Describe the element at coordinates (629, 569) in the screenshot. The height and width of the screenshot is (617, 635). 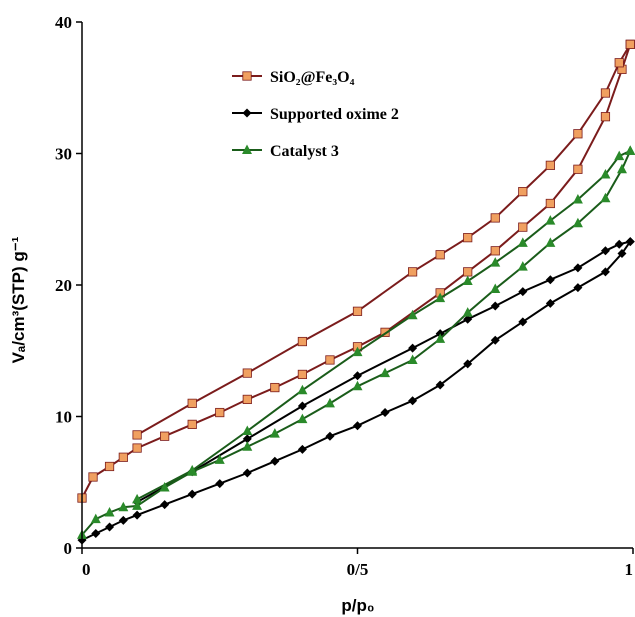
I see `x-tick-label: 1` at that location.